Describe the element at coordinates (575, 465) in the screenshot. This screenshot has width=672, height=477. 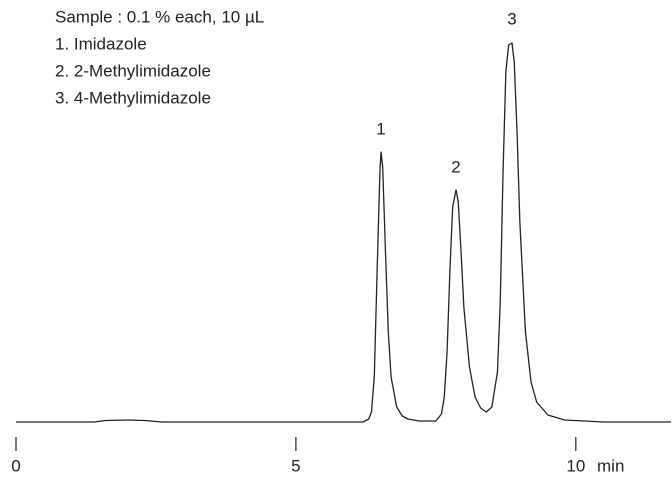
I see `x-tick-label: 10` at that location.